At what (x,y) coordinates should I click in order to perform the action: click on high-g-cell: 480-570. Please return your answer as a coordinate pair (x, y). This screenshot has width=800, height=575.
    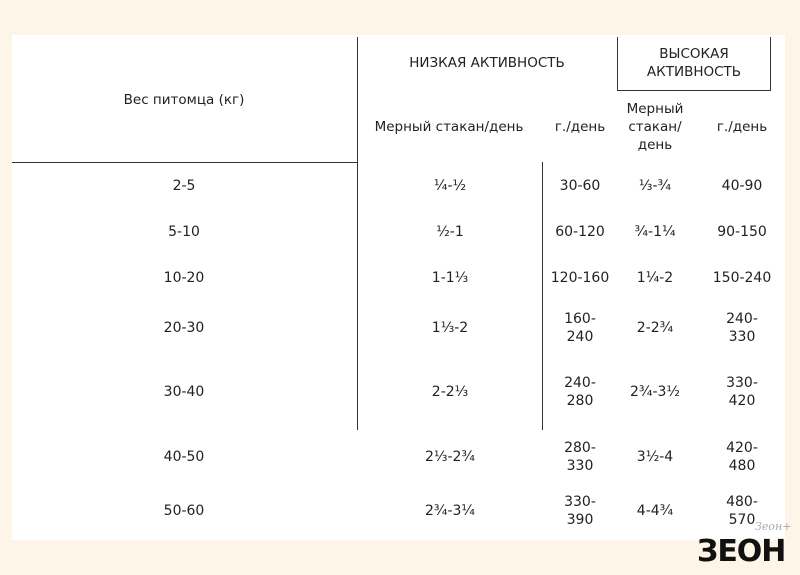
    Looking at the image, I should click on (742, 511).